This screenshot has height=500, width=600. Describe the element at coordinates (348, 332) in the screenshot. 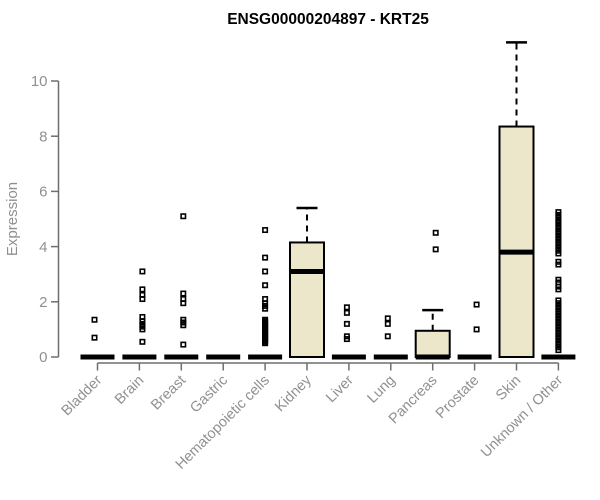

I see `box-liver` at that location.